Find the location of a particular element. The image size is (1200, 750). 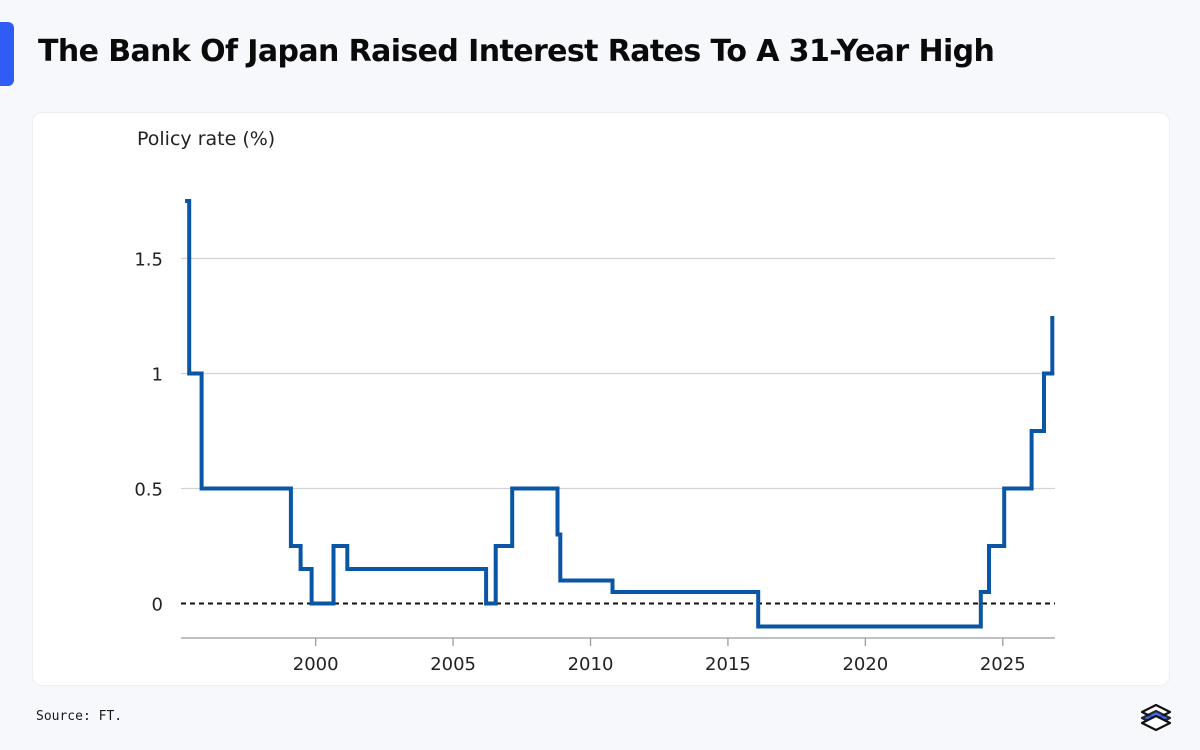

x-tick-label: 2015 is located at coordinates (728, 664).